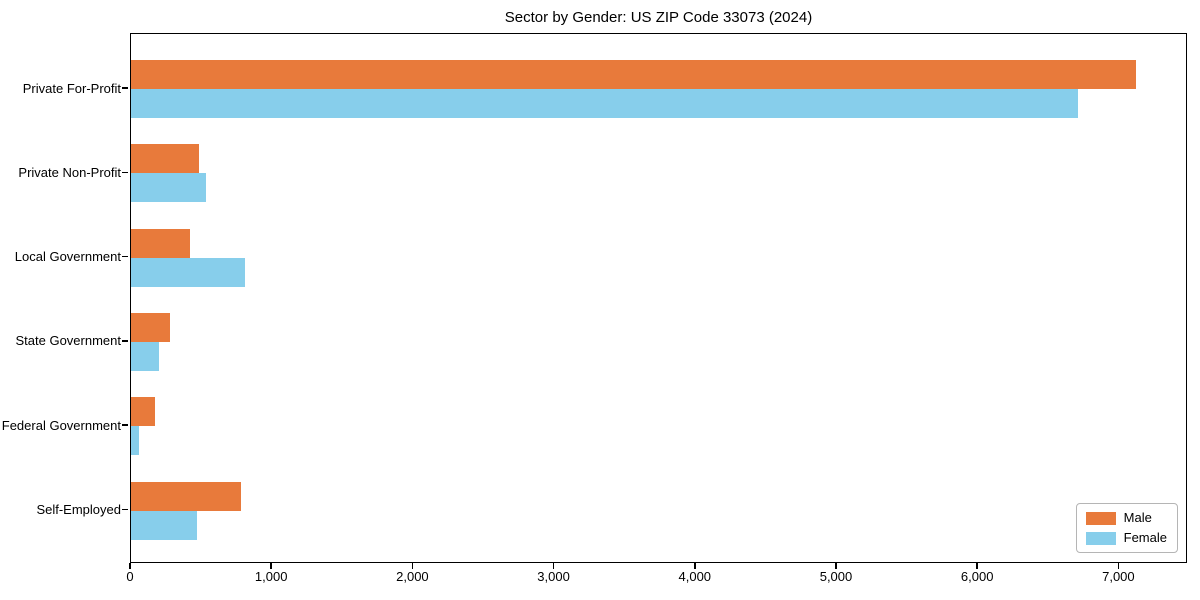 This screenshot has height=600, width=1200. What do you see at coordinates (634, 74) in the screenshot?
I see `bar-male-private-for-profit` at bounding box center [634, 74].